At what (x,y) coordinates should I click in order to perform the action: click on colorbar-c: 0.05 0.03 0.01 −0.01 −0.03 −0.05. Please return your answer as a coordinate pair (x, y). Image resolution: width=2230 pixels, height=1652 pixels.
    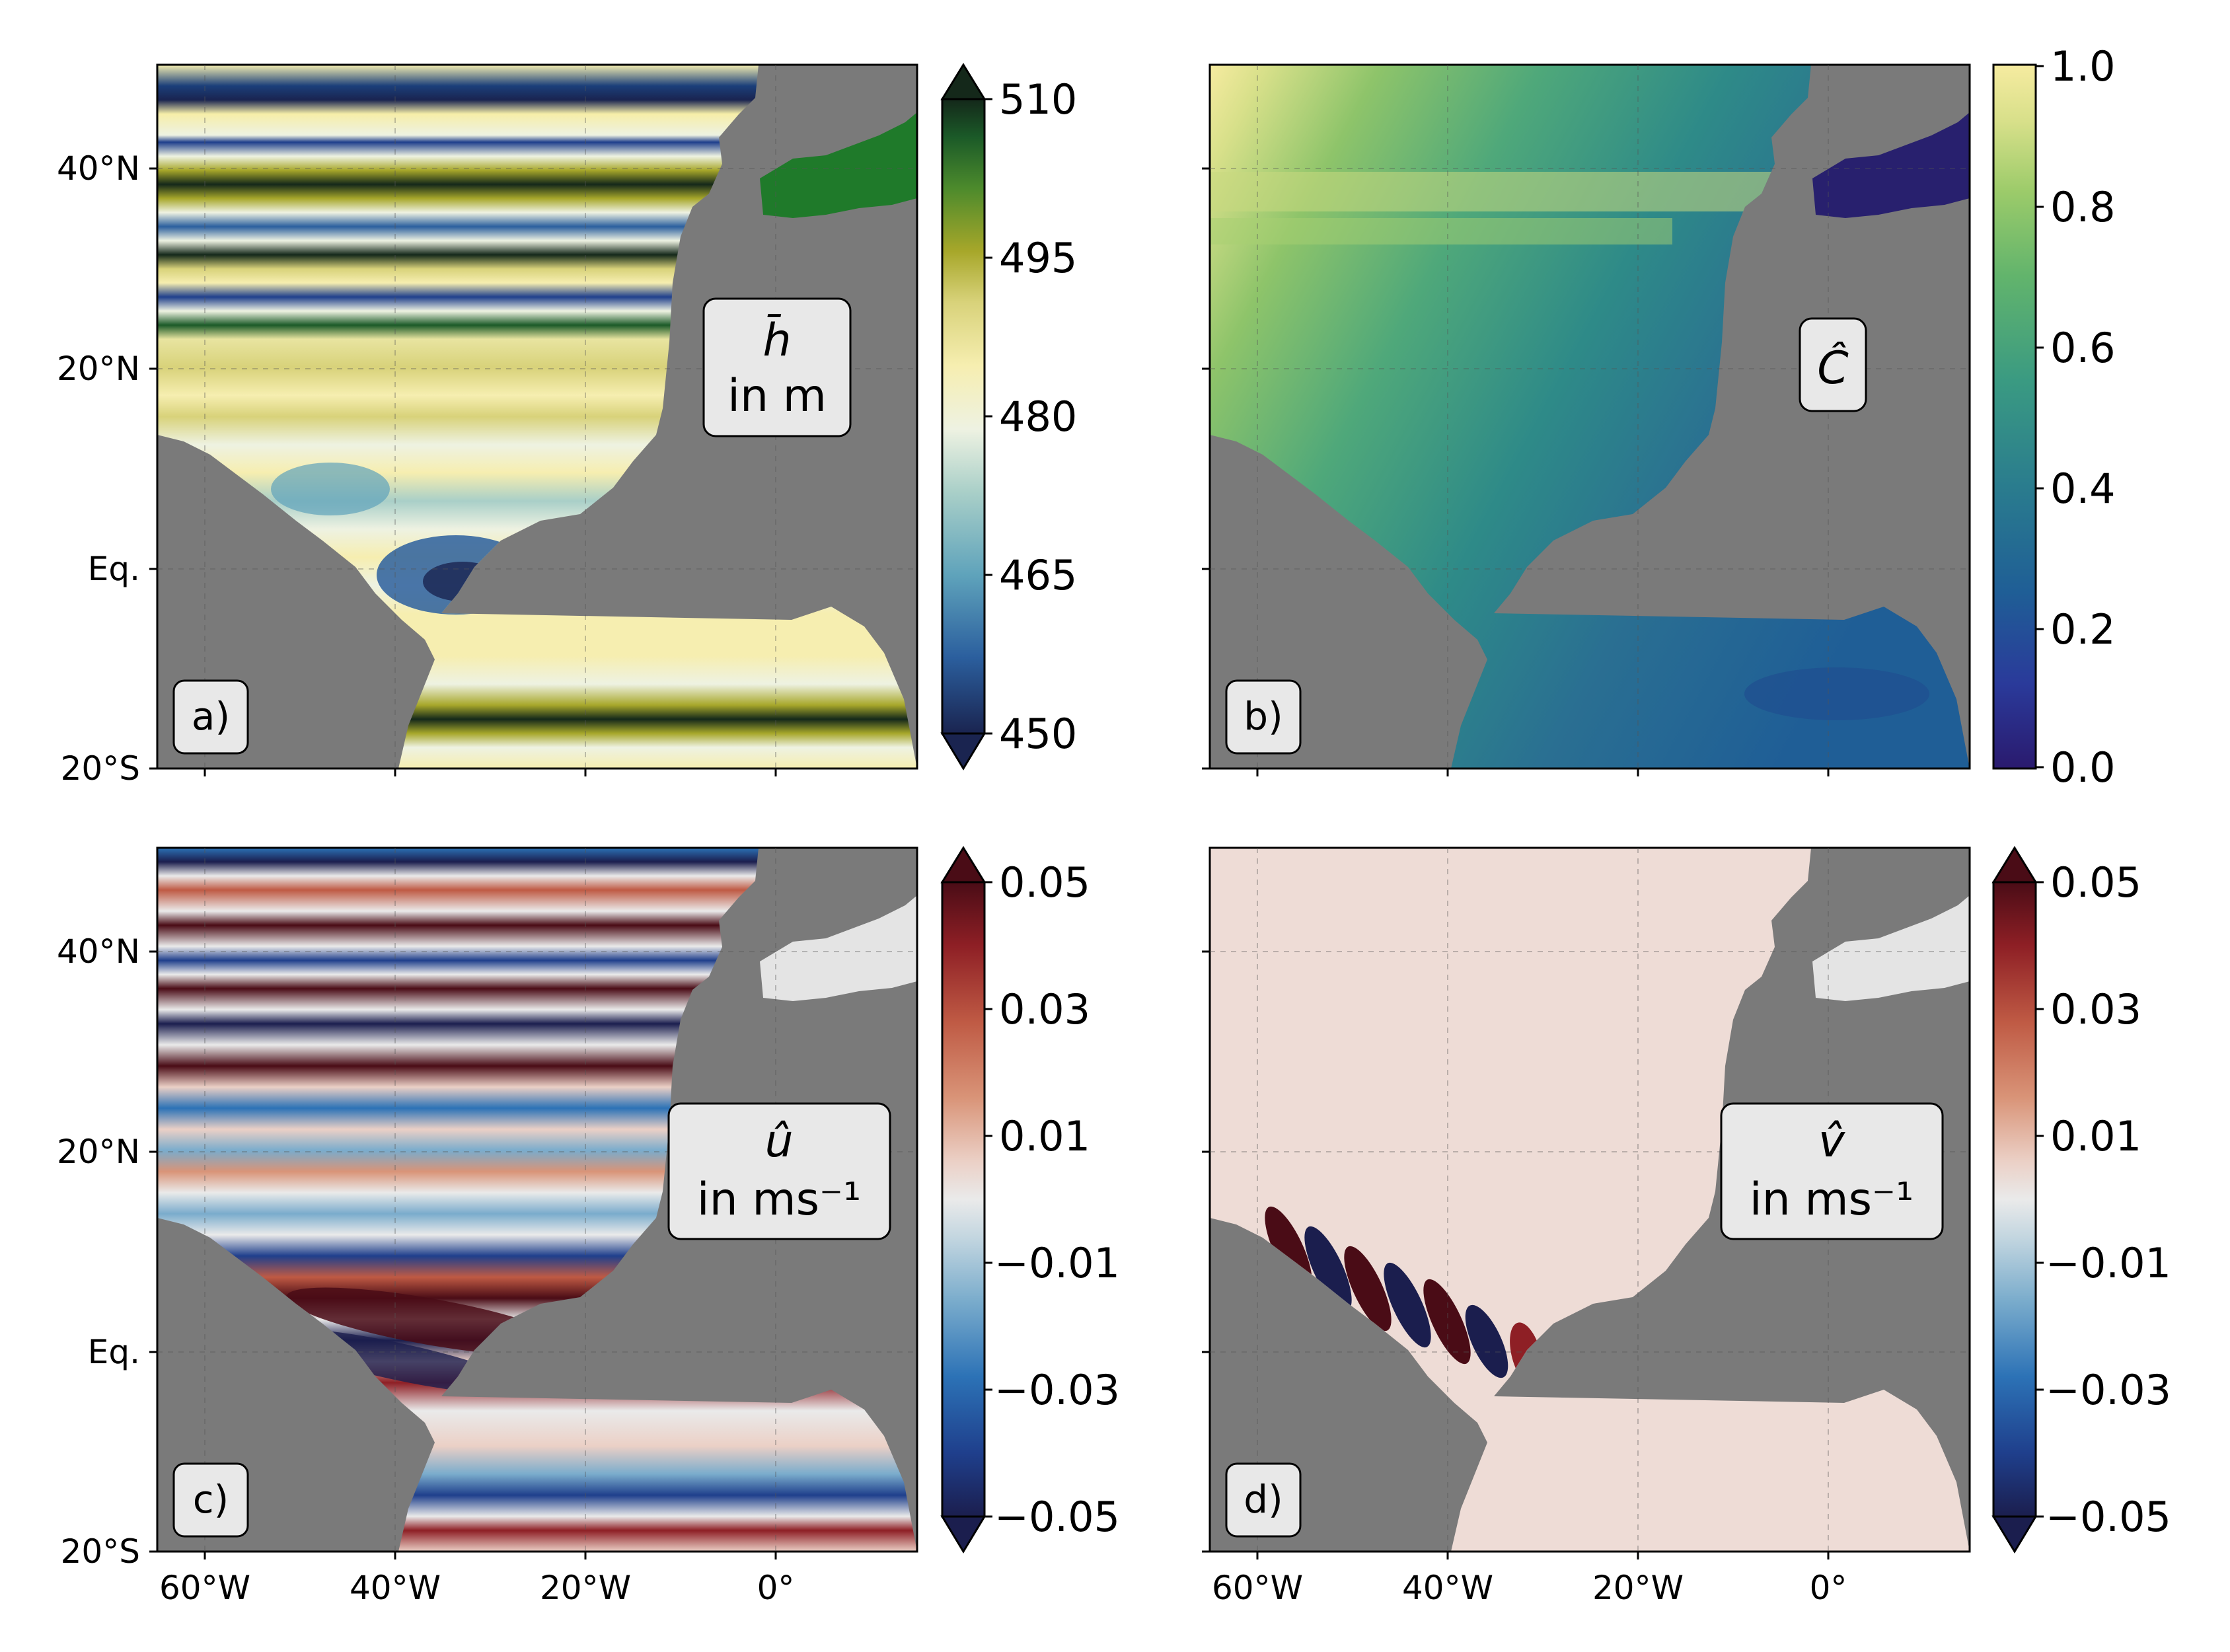
    Looking at the image, I should click on (1030, 1200).